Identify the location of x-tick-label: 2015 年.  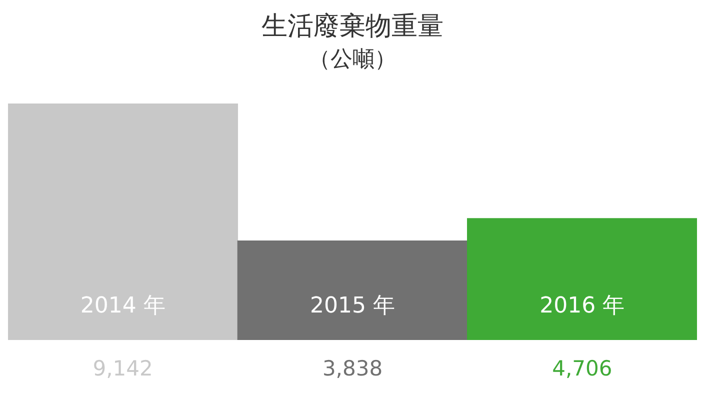
(352, 306).